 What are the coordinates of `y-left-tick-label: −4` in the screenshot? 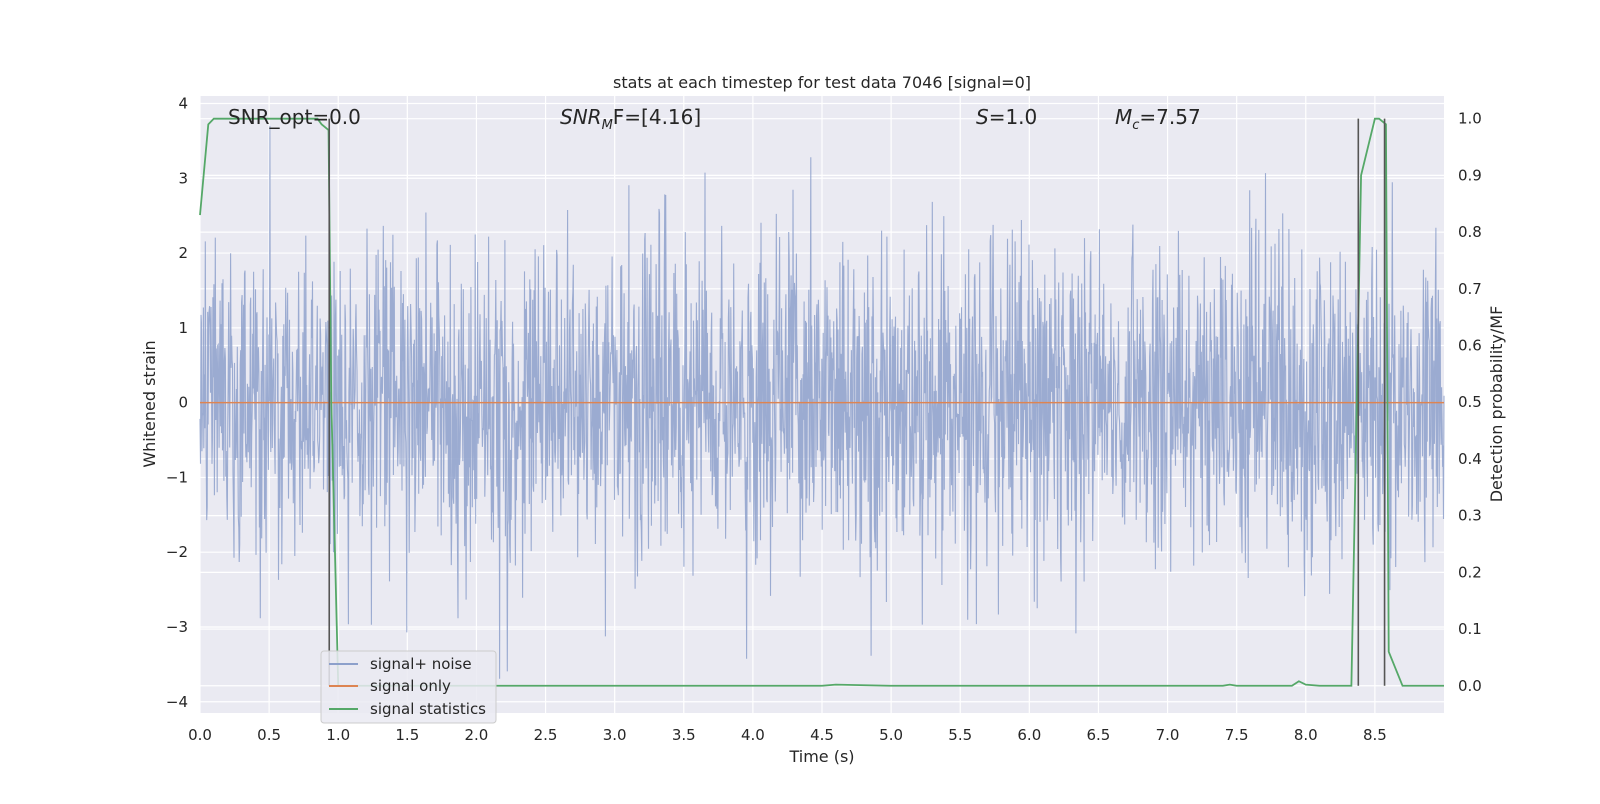 It's located at (177, 702).